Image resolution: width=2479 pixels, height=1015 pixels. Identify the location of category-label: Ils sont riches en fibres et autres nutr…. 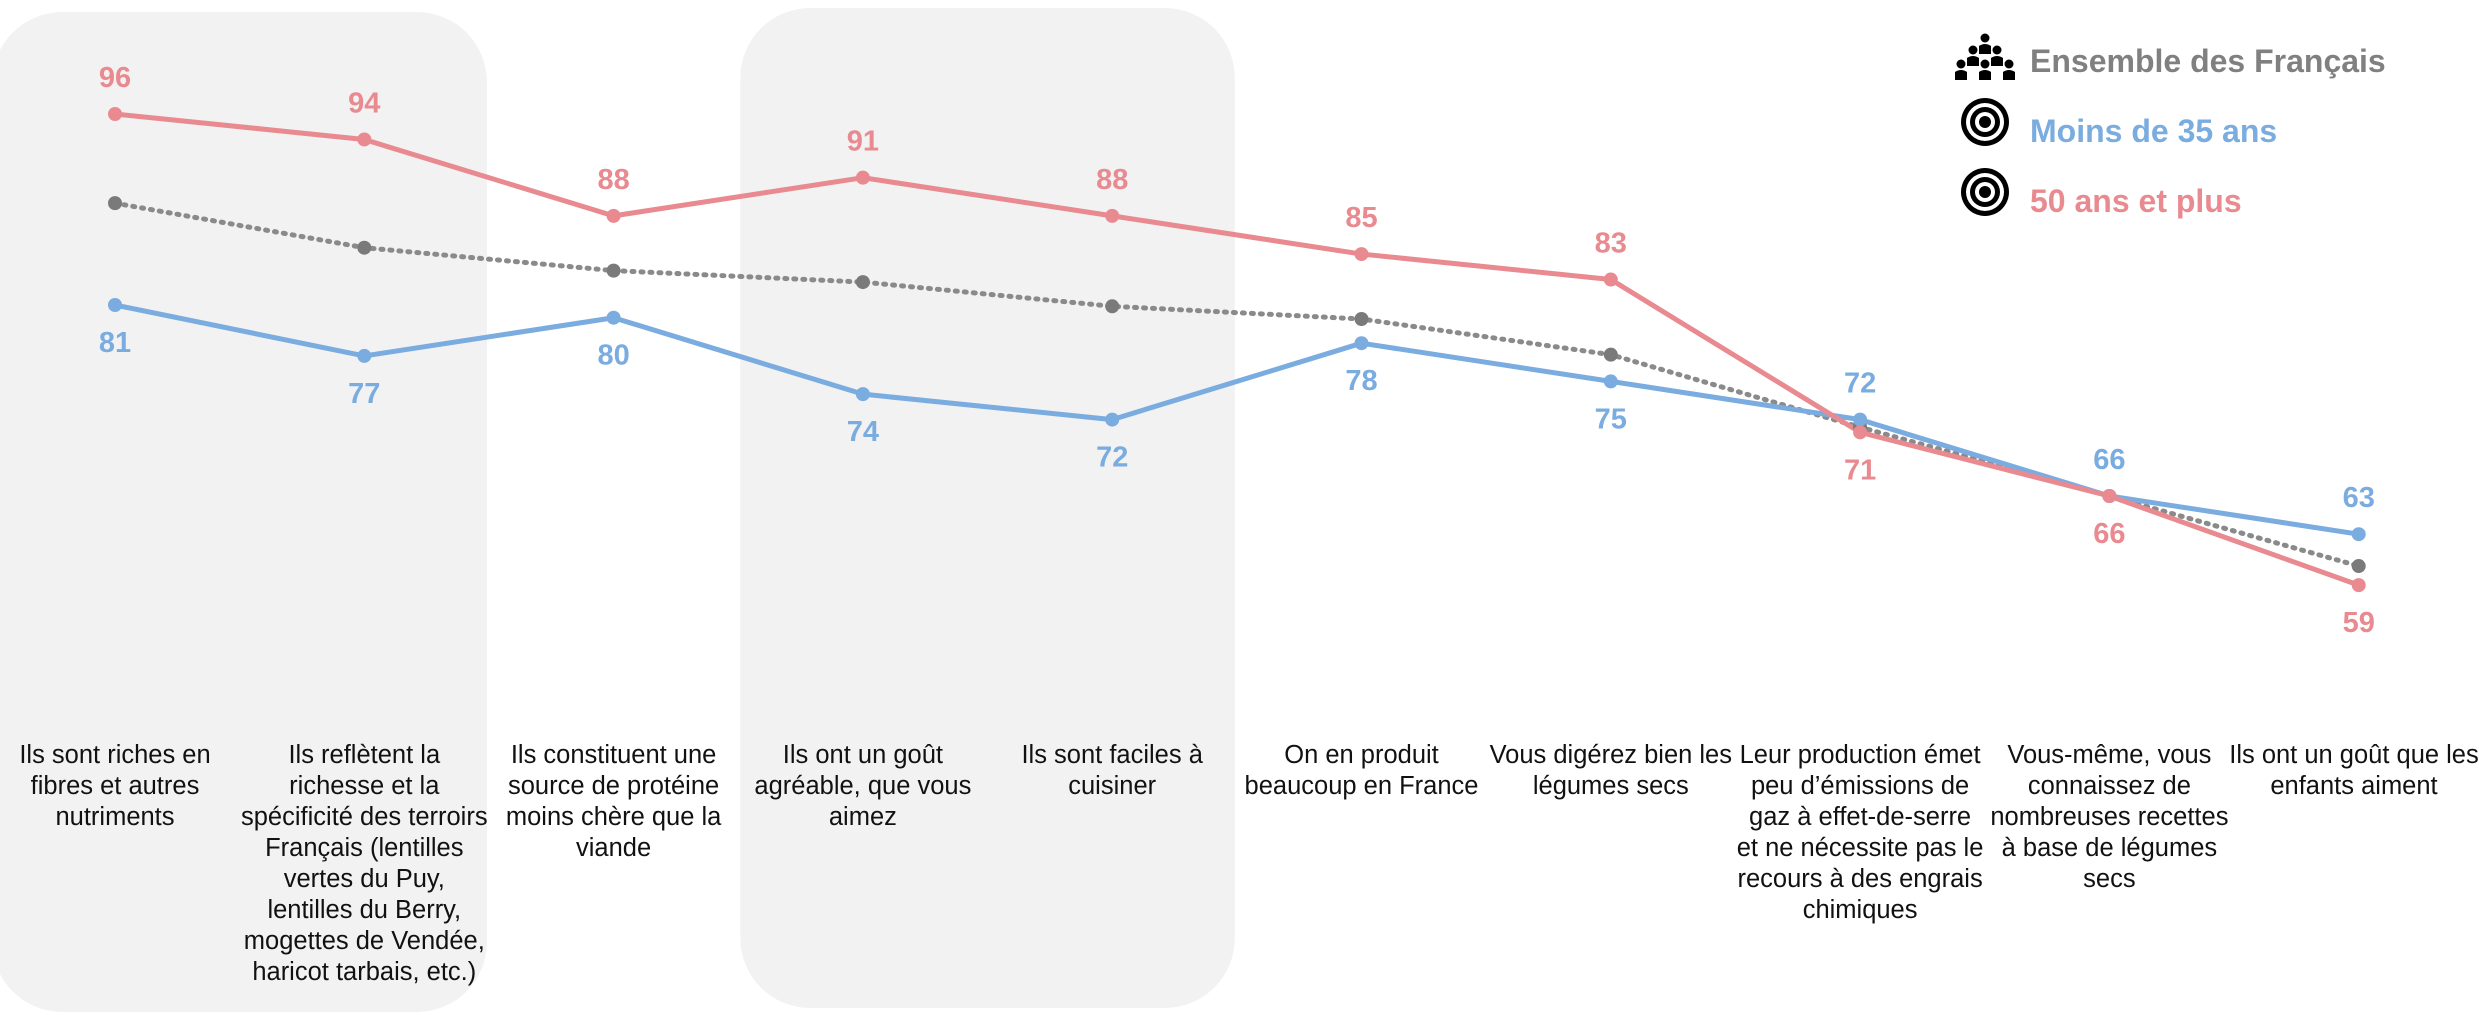
(115, 786).